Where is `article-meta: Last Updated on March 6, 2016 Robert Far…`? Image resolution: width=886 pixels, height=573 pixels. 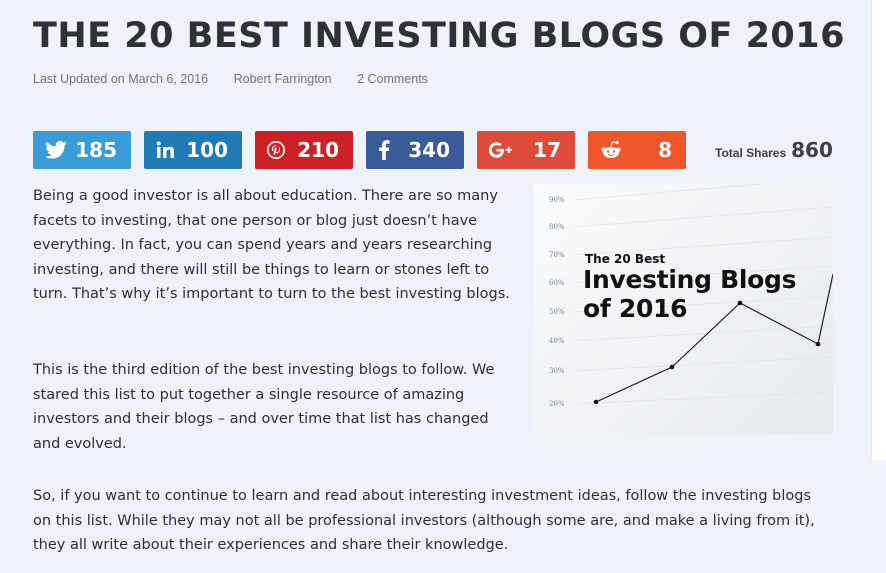
article-meta: Last Updated on March 6, 2016 Robert Far… is located at coordinates (241, 79).